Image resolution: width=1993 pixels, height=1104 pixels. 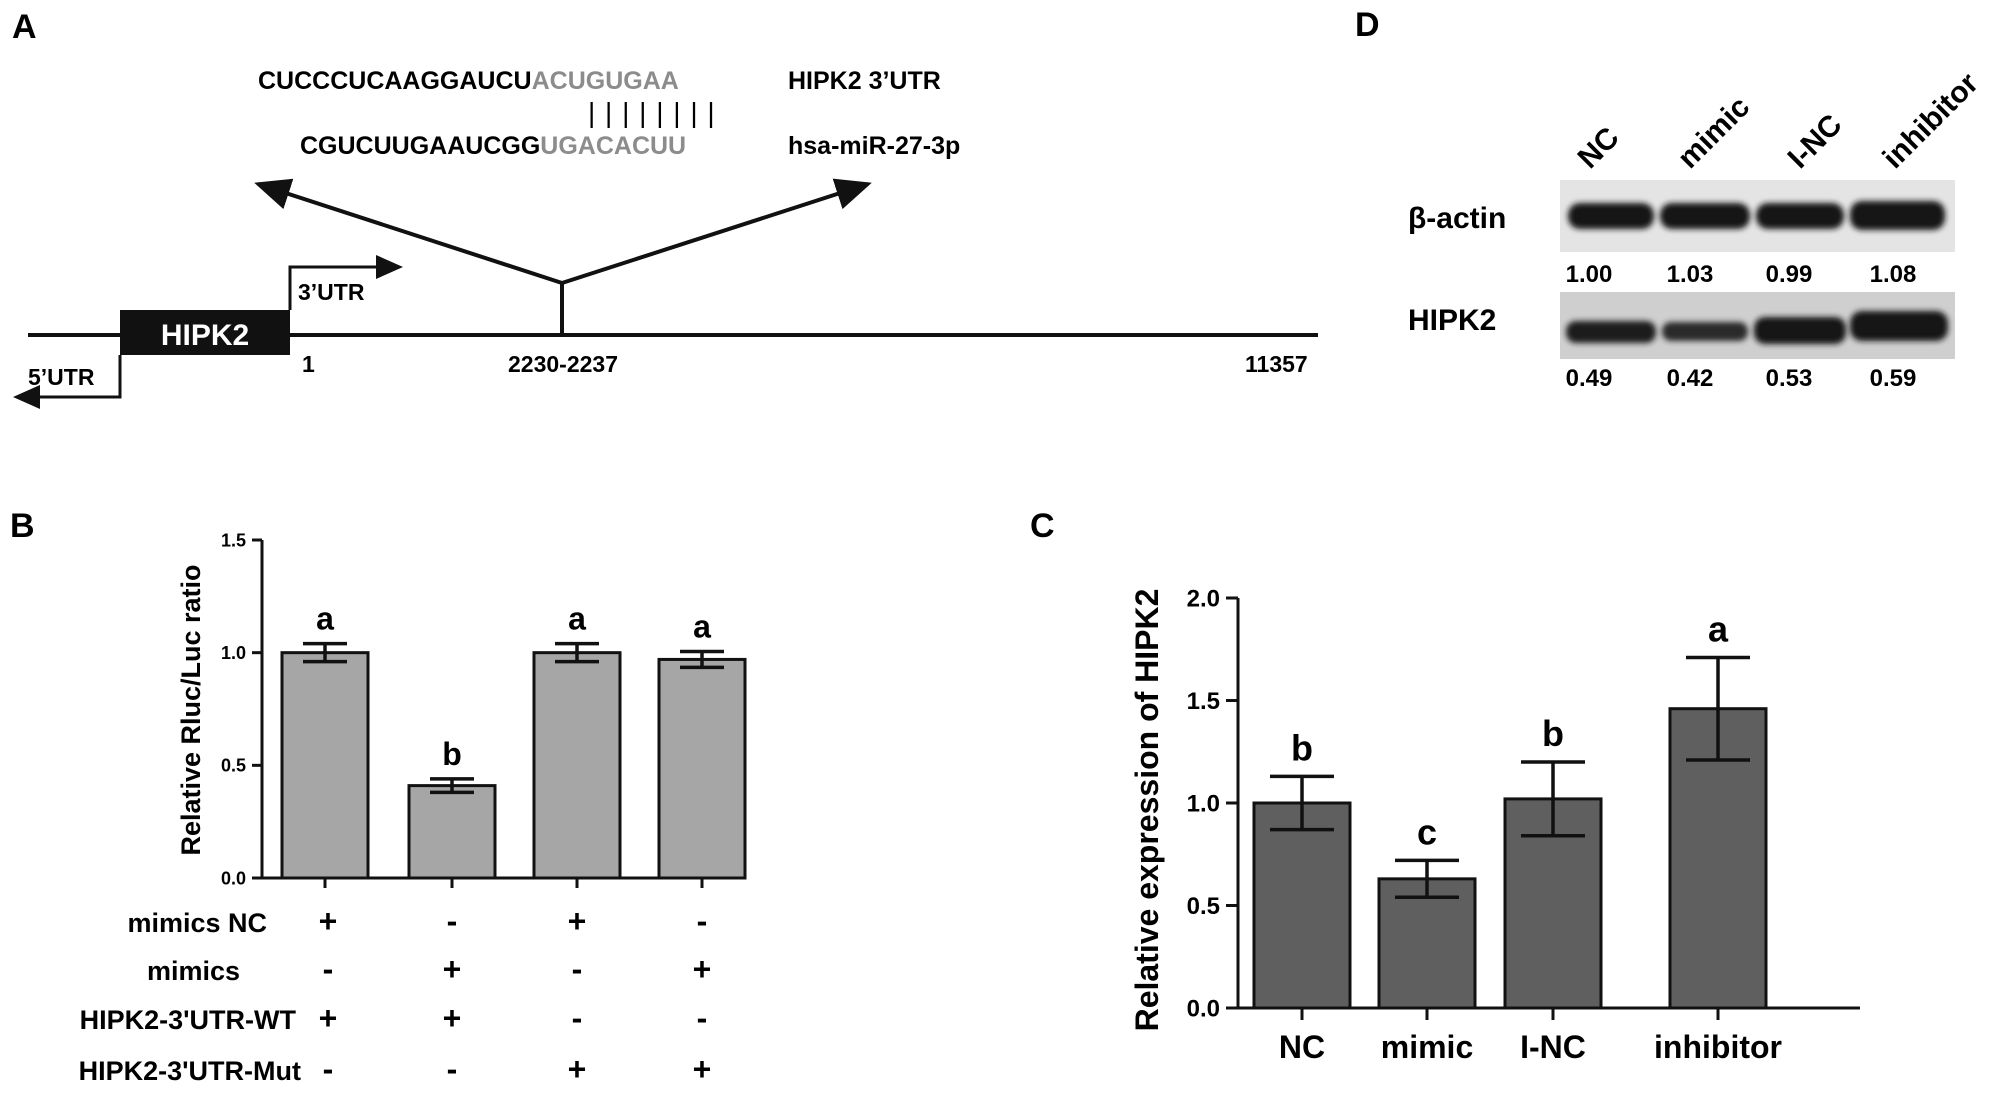 What do you see at coordinates (1611, 332) in the screenshot?
I see `blot2-band-nc` at bounding box center [1611, 332].